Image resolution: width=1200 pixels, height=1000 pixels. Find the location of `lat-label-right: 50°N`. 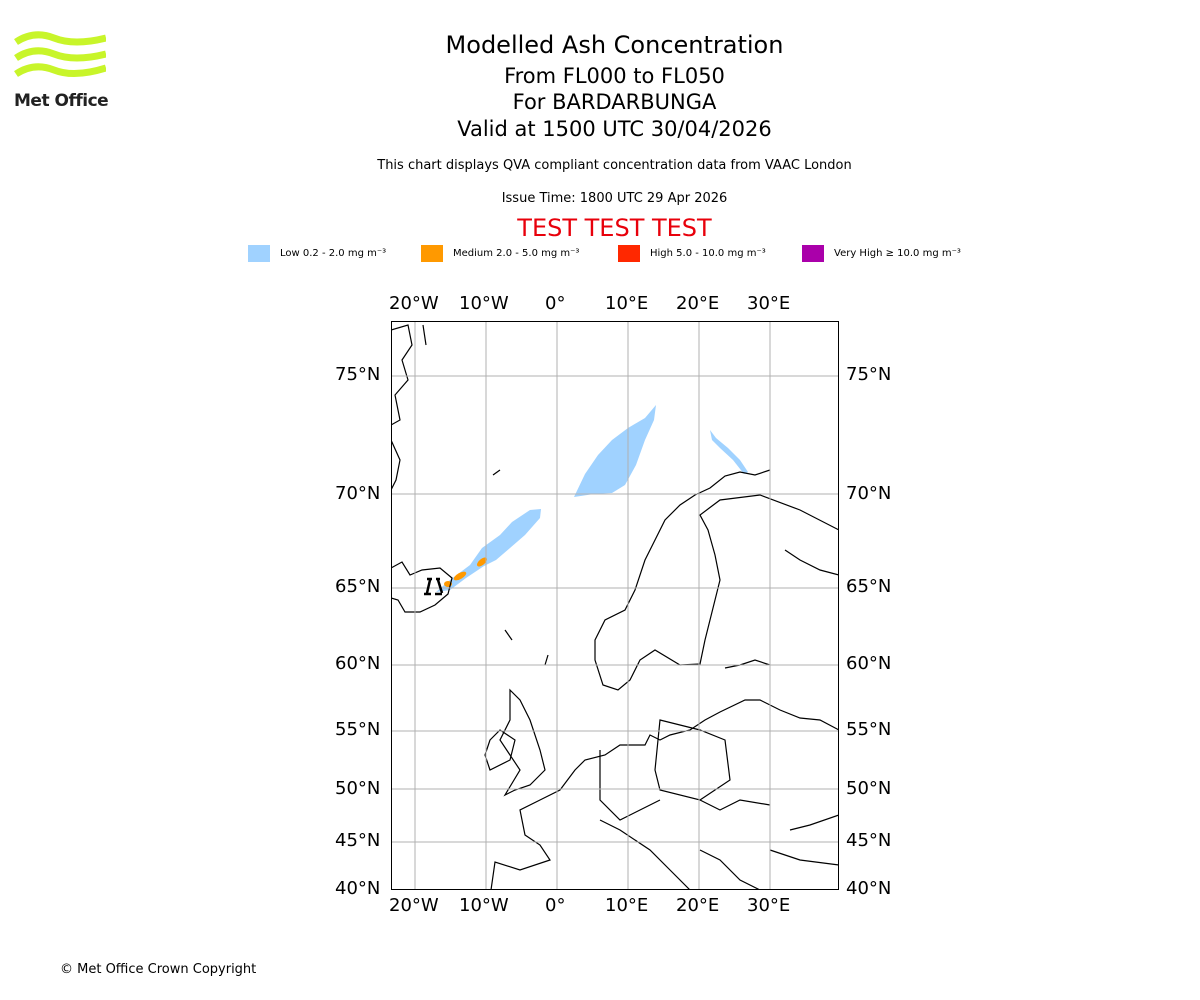

lat-label-right: 50°N is located at coordinates (869, 788).